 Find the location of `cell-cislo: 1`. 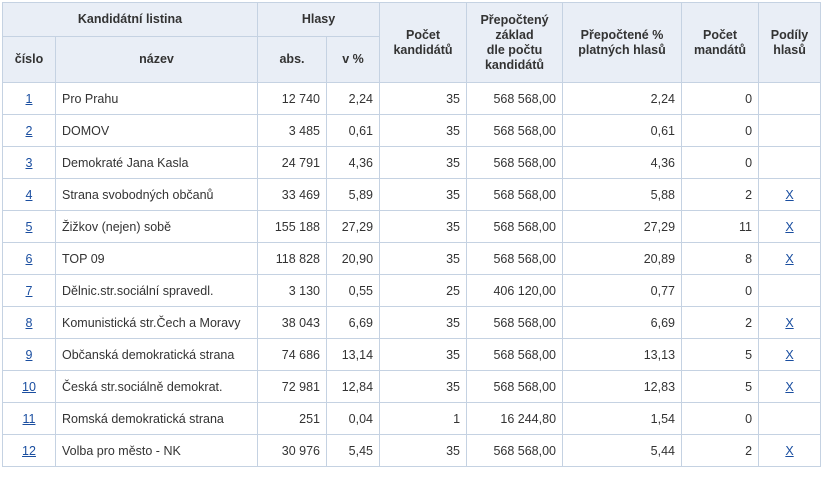

cell-cislo: 1 is located at coordinates (29, 98).